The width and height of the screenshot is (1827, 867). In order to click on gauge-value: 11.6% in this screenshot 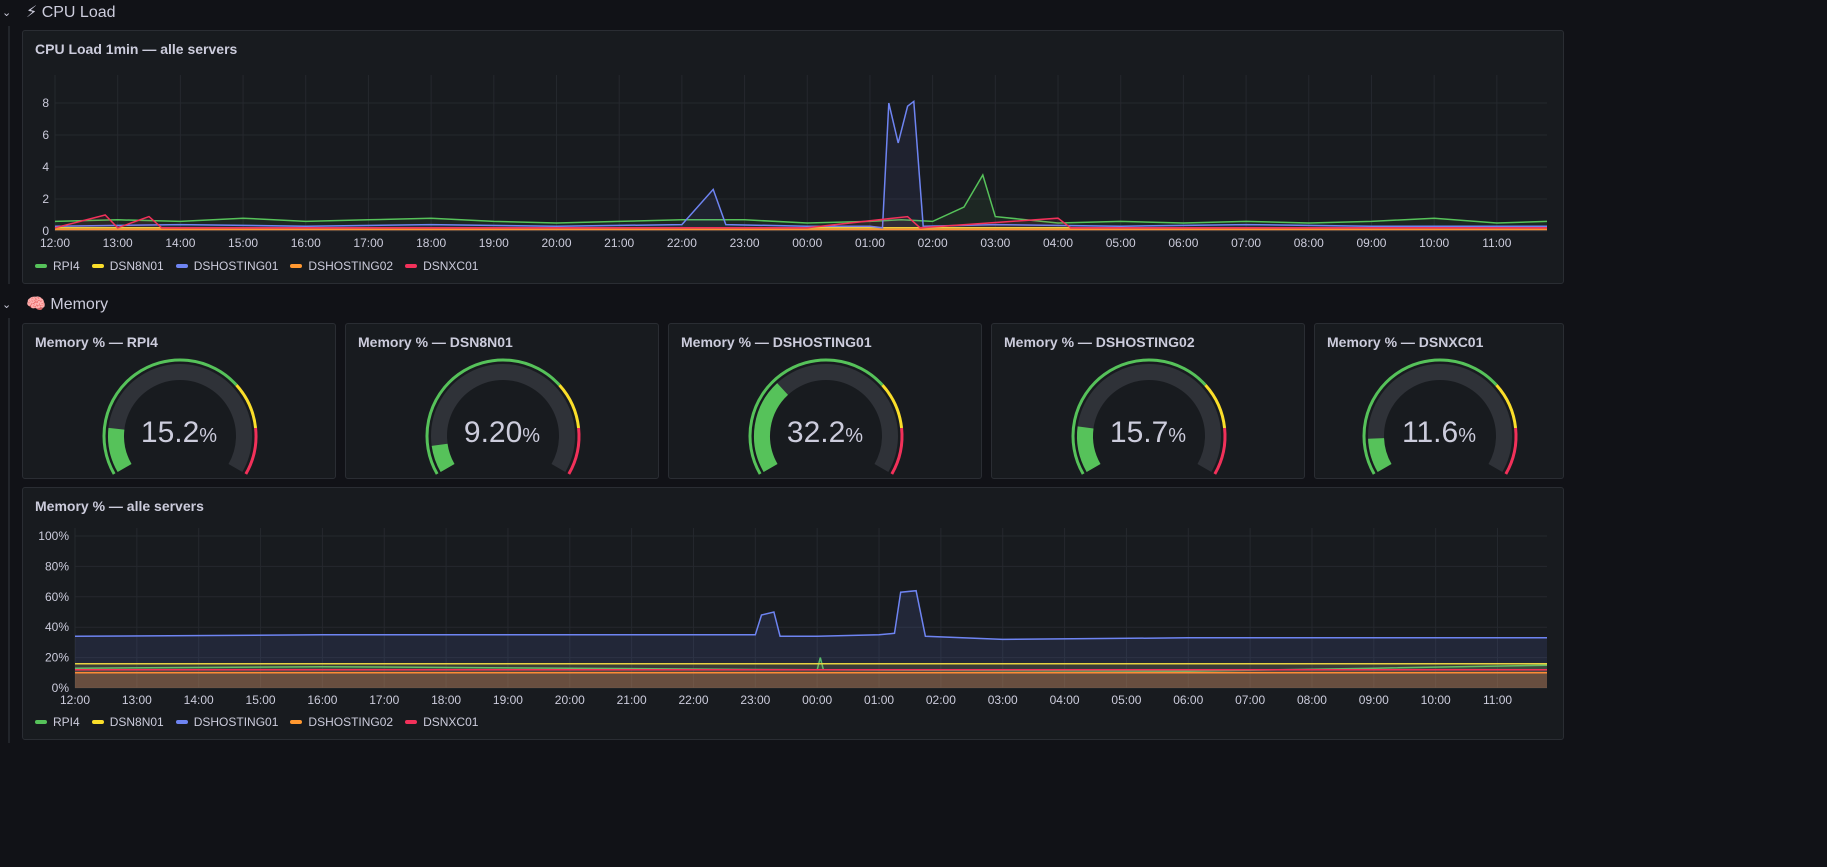, I will do `click(1439, 432)`.